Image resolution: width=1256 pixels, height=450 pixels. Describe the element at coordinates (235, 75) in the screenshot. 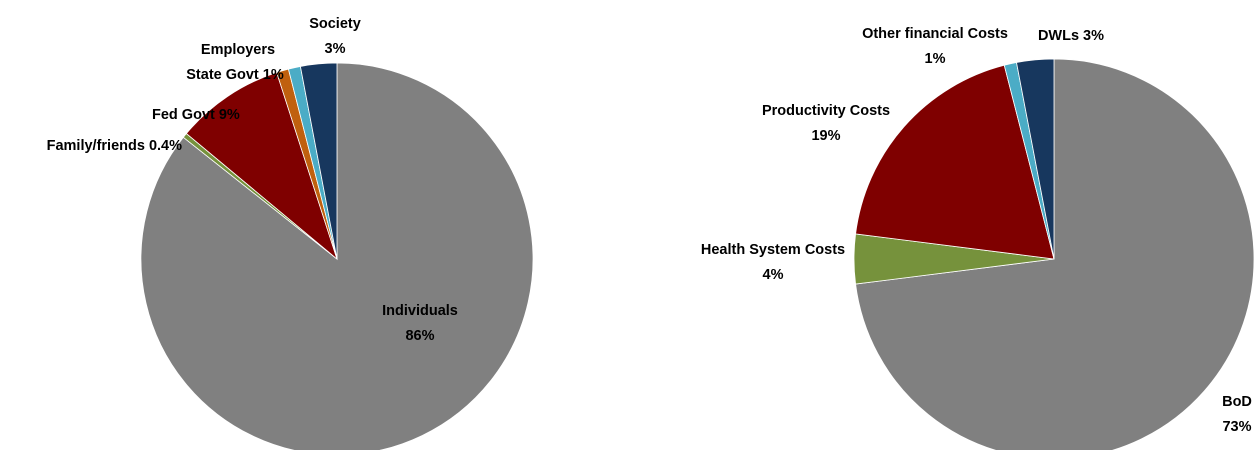

I see `slice-label-state-govt: State Govt 1%` at that location.